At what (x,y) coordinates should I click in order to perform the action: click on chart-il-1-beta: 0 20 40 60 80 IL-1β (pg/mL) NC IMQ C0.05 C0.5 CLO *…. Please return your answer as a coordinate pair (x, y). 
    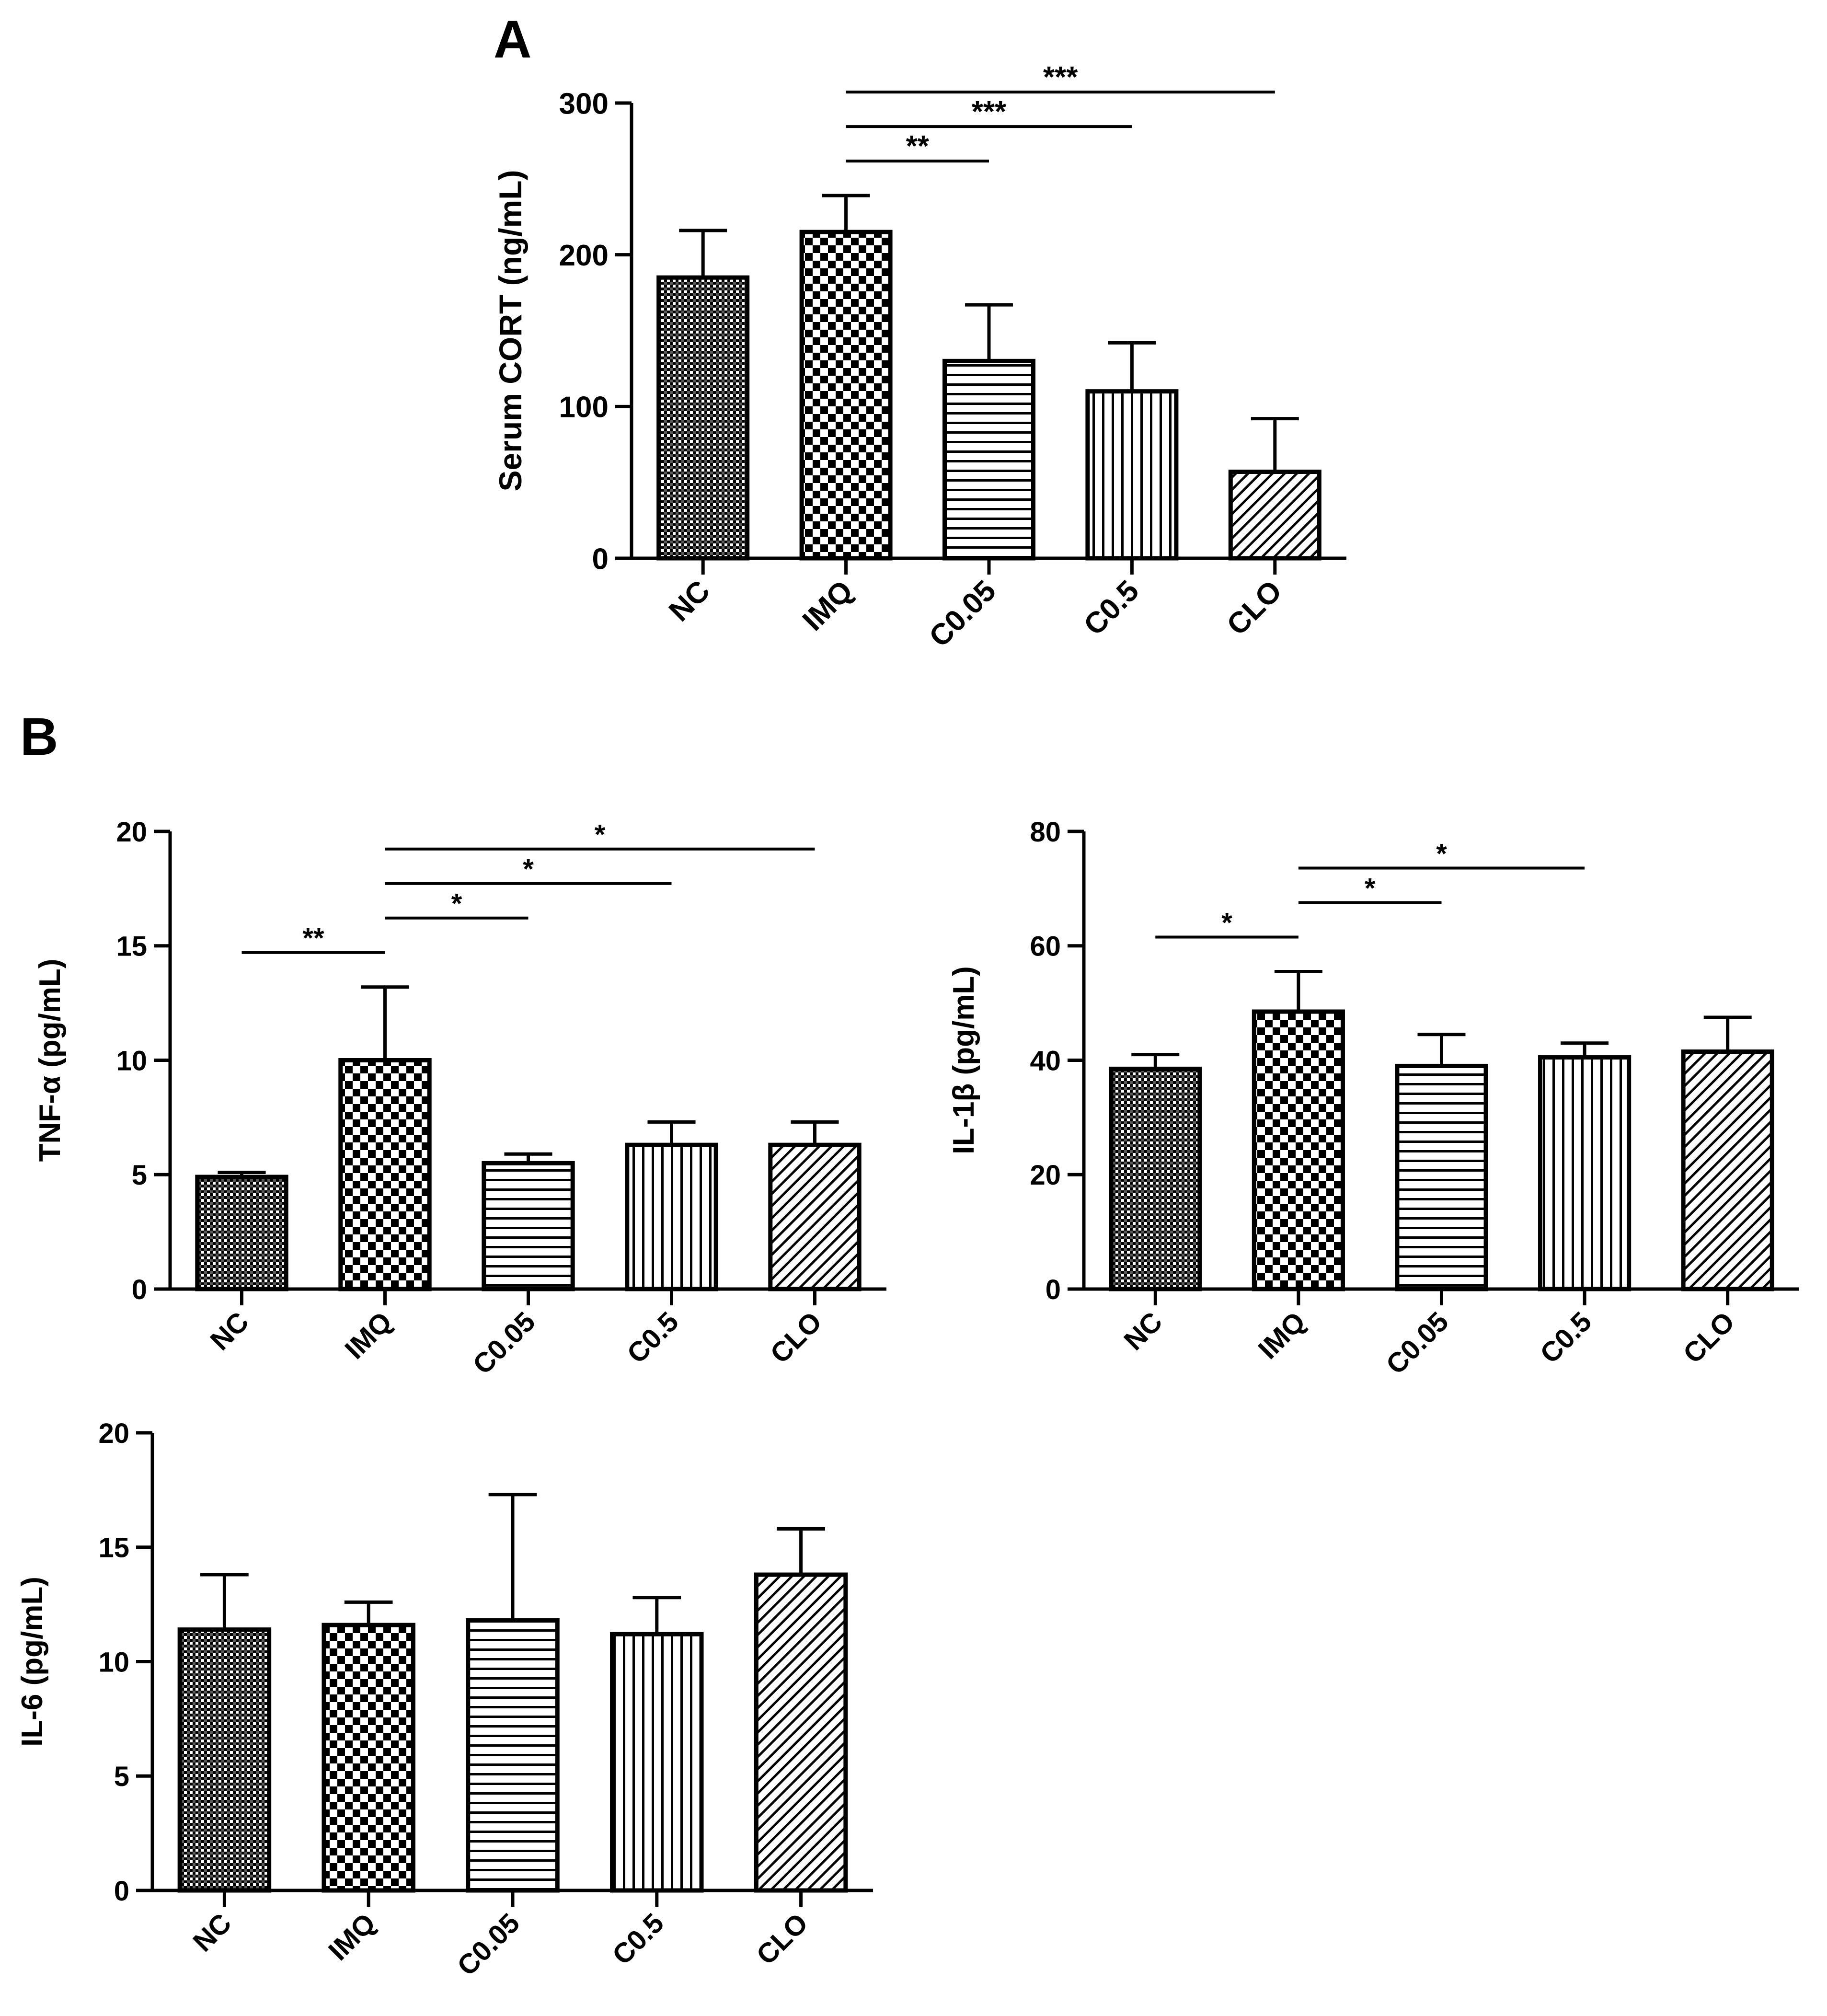
    Looking at the image, I should click on (1373, 1099).